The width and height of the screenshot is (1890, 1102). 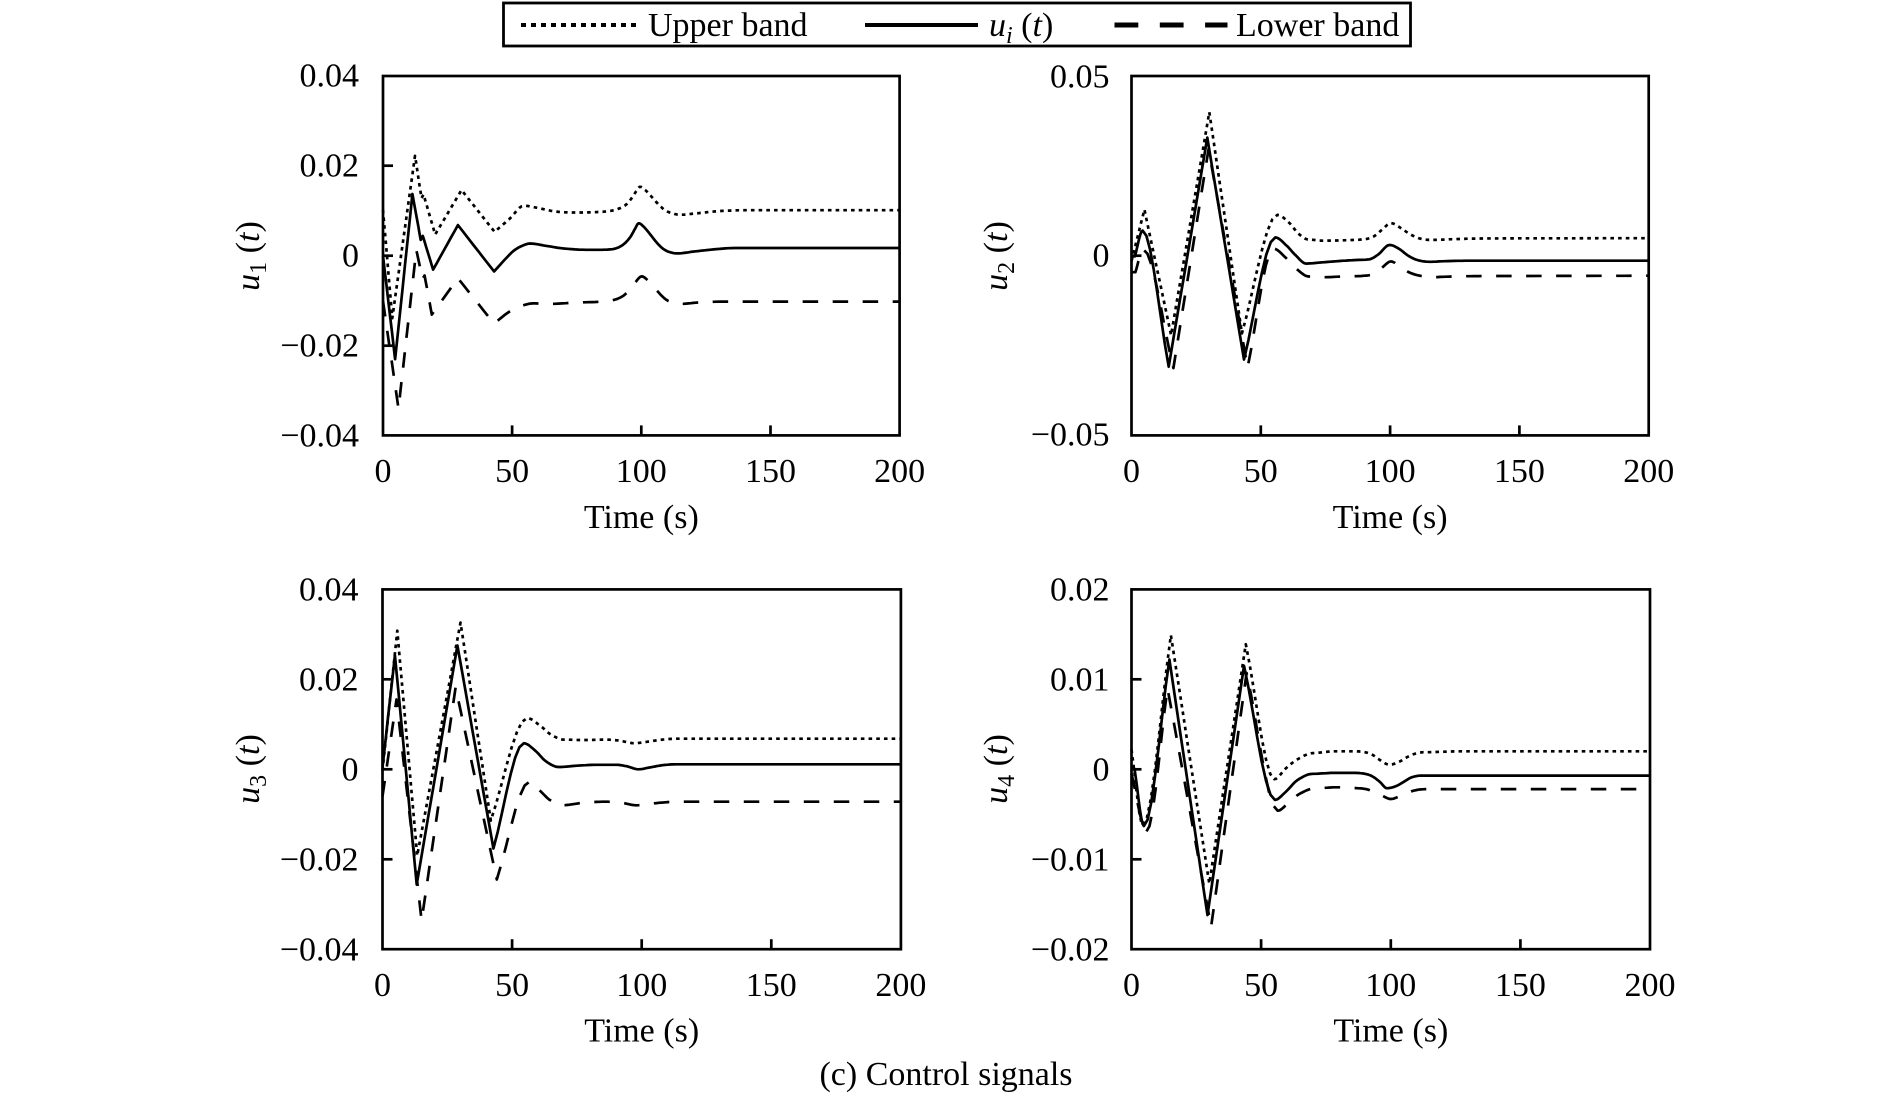 I want to click on svg-text: ui (t), so click(x=1021, y=28).